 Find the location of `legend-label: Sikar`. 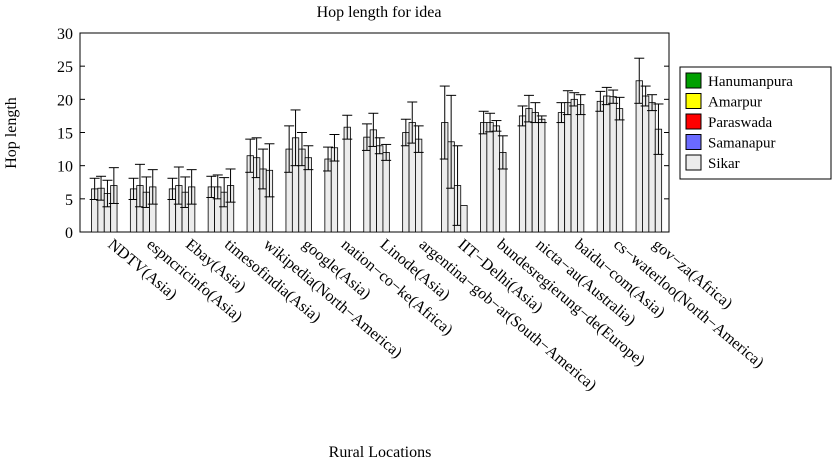

legend-label: Sikar is located at coordinates (724, 164).